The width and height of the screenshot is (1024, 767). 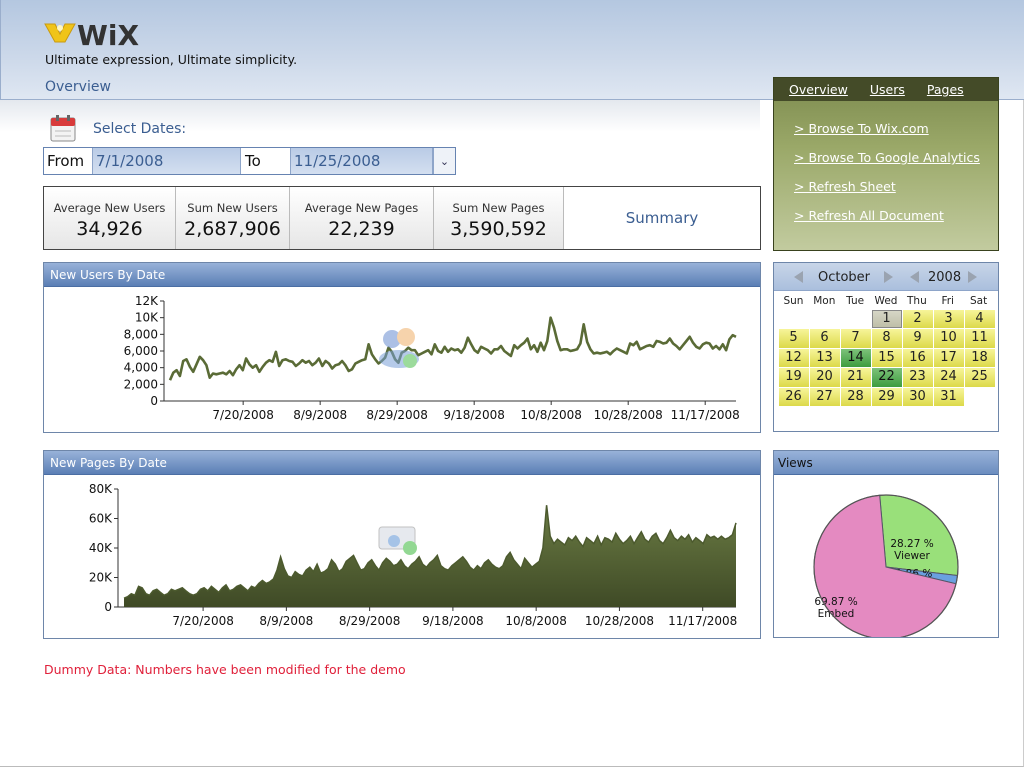 What do you see at coordinates (498, 208) in the screenshot?
I see `stat-label: Sum New Pages` at bounding box center [498, 208].